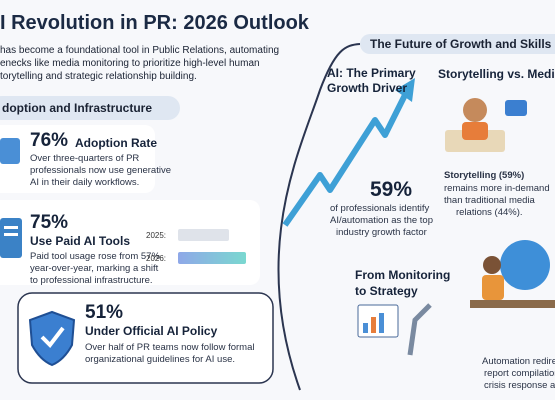 Image resolution: width=555 pixels, height=400 pixels. What do you see at coordinates (419, 329) in the screenshot?
I see `robot-arm` at bounding box center [419, 329].